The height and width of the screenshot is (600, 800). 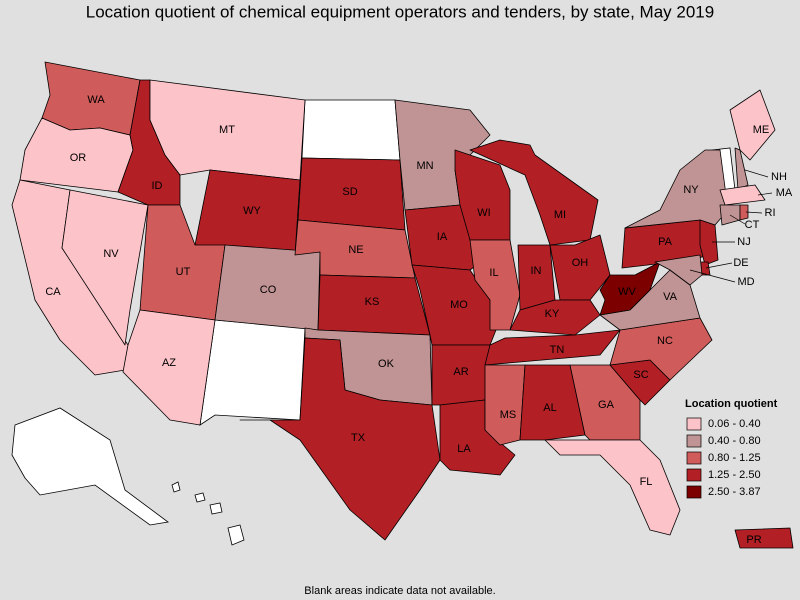 I want to click on state-label: NE, so click(x=355, y=250).